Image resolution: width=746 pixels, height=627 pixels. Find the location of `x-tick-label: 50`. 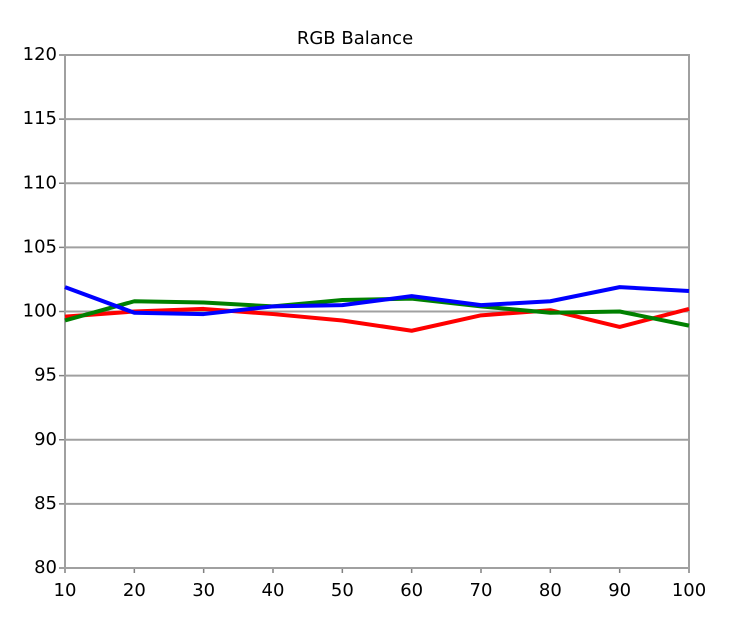

x-tick-label: 50 is located at coordinates (342, 590).